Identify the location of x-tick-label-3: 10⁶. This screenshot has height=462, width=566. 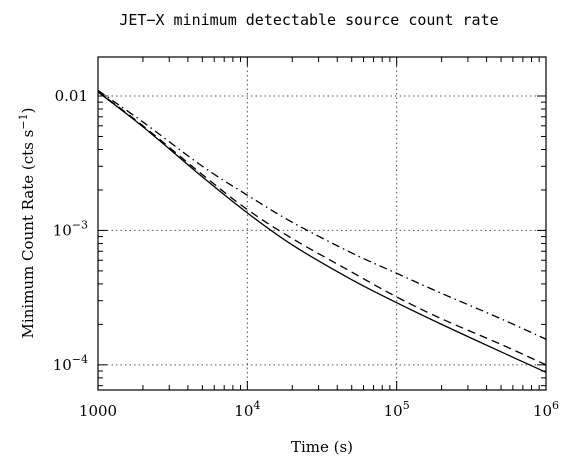
(546, 409).